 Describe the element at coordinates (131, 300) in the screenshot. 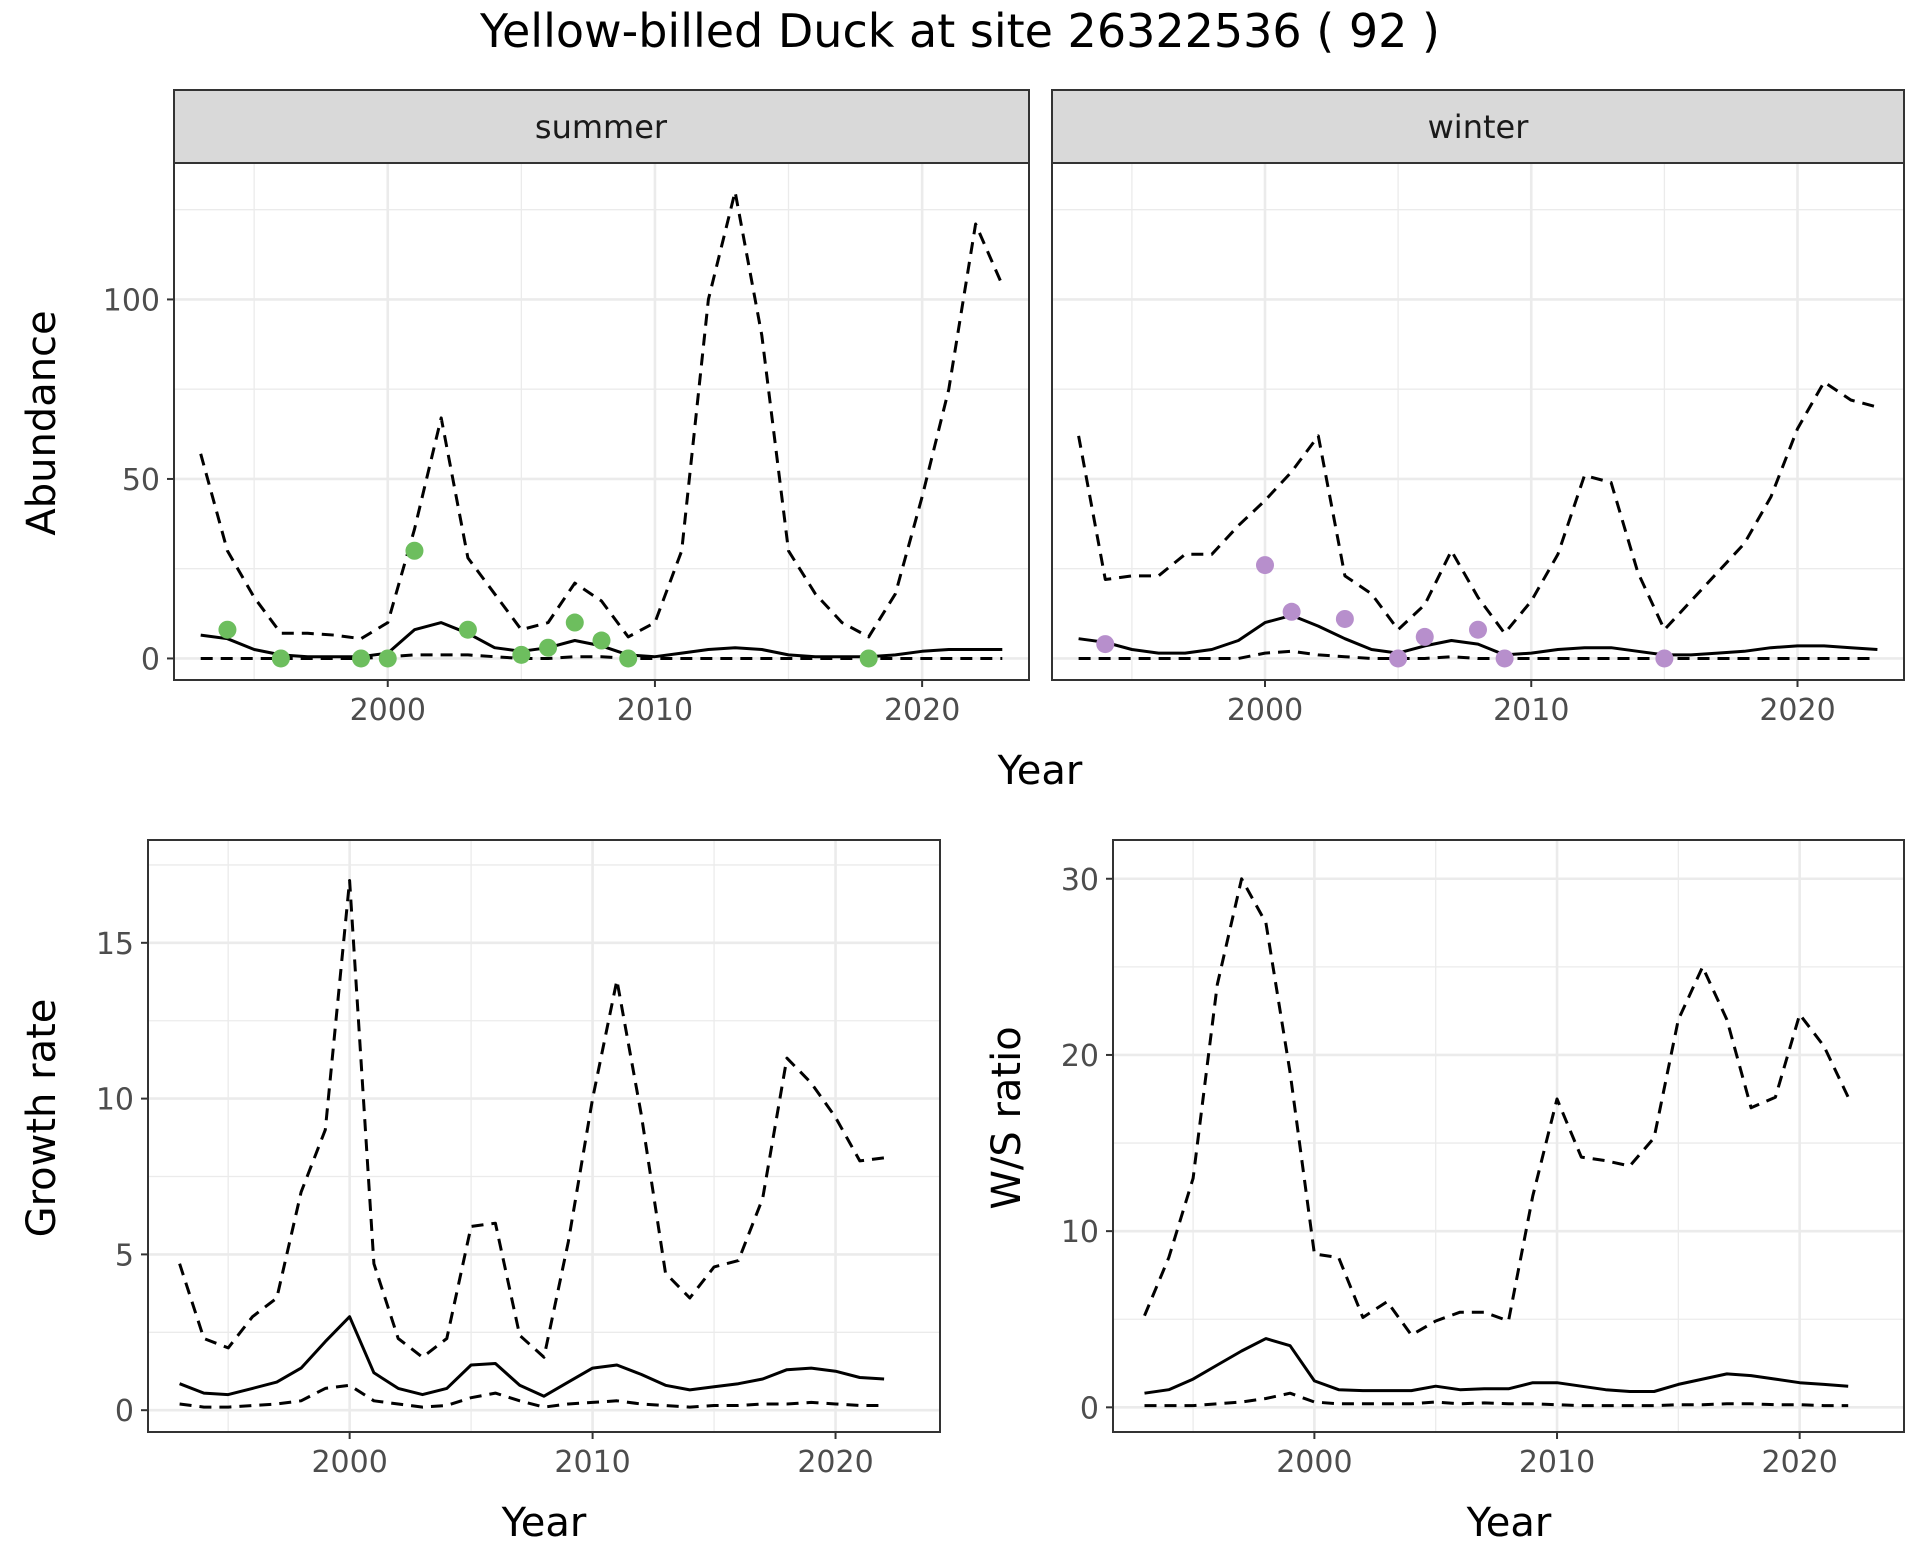

I see `y-tick-label: 100` at that location.